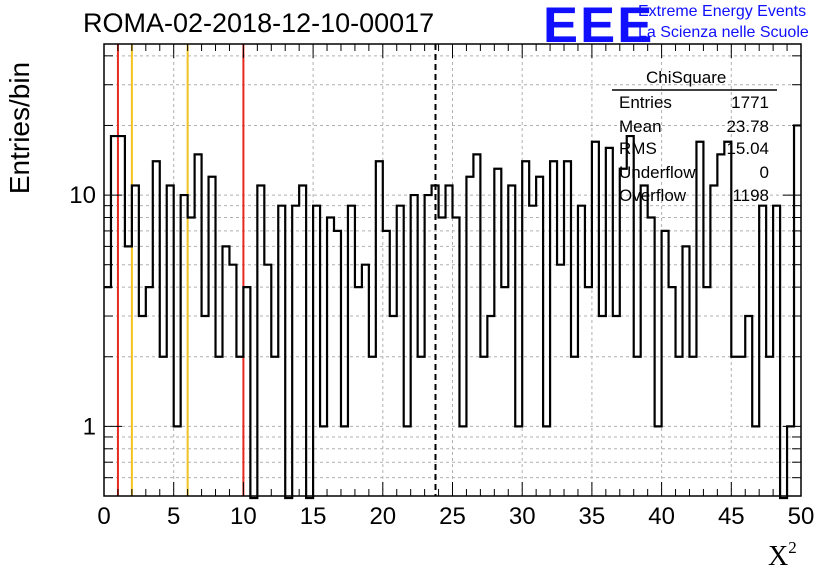 Image resolution: width=836 pixels, height=573 pixels. What do you see at coordinates (792, 547) in the screenshot?
I see `x-axis-label-superscript: 2` at bounding box center [792, 547].